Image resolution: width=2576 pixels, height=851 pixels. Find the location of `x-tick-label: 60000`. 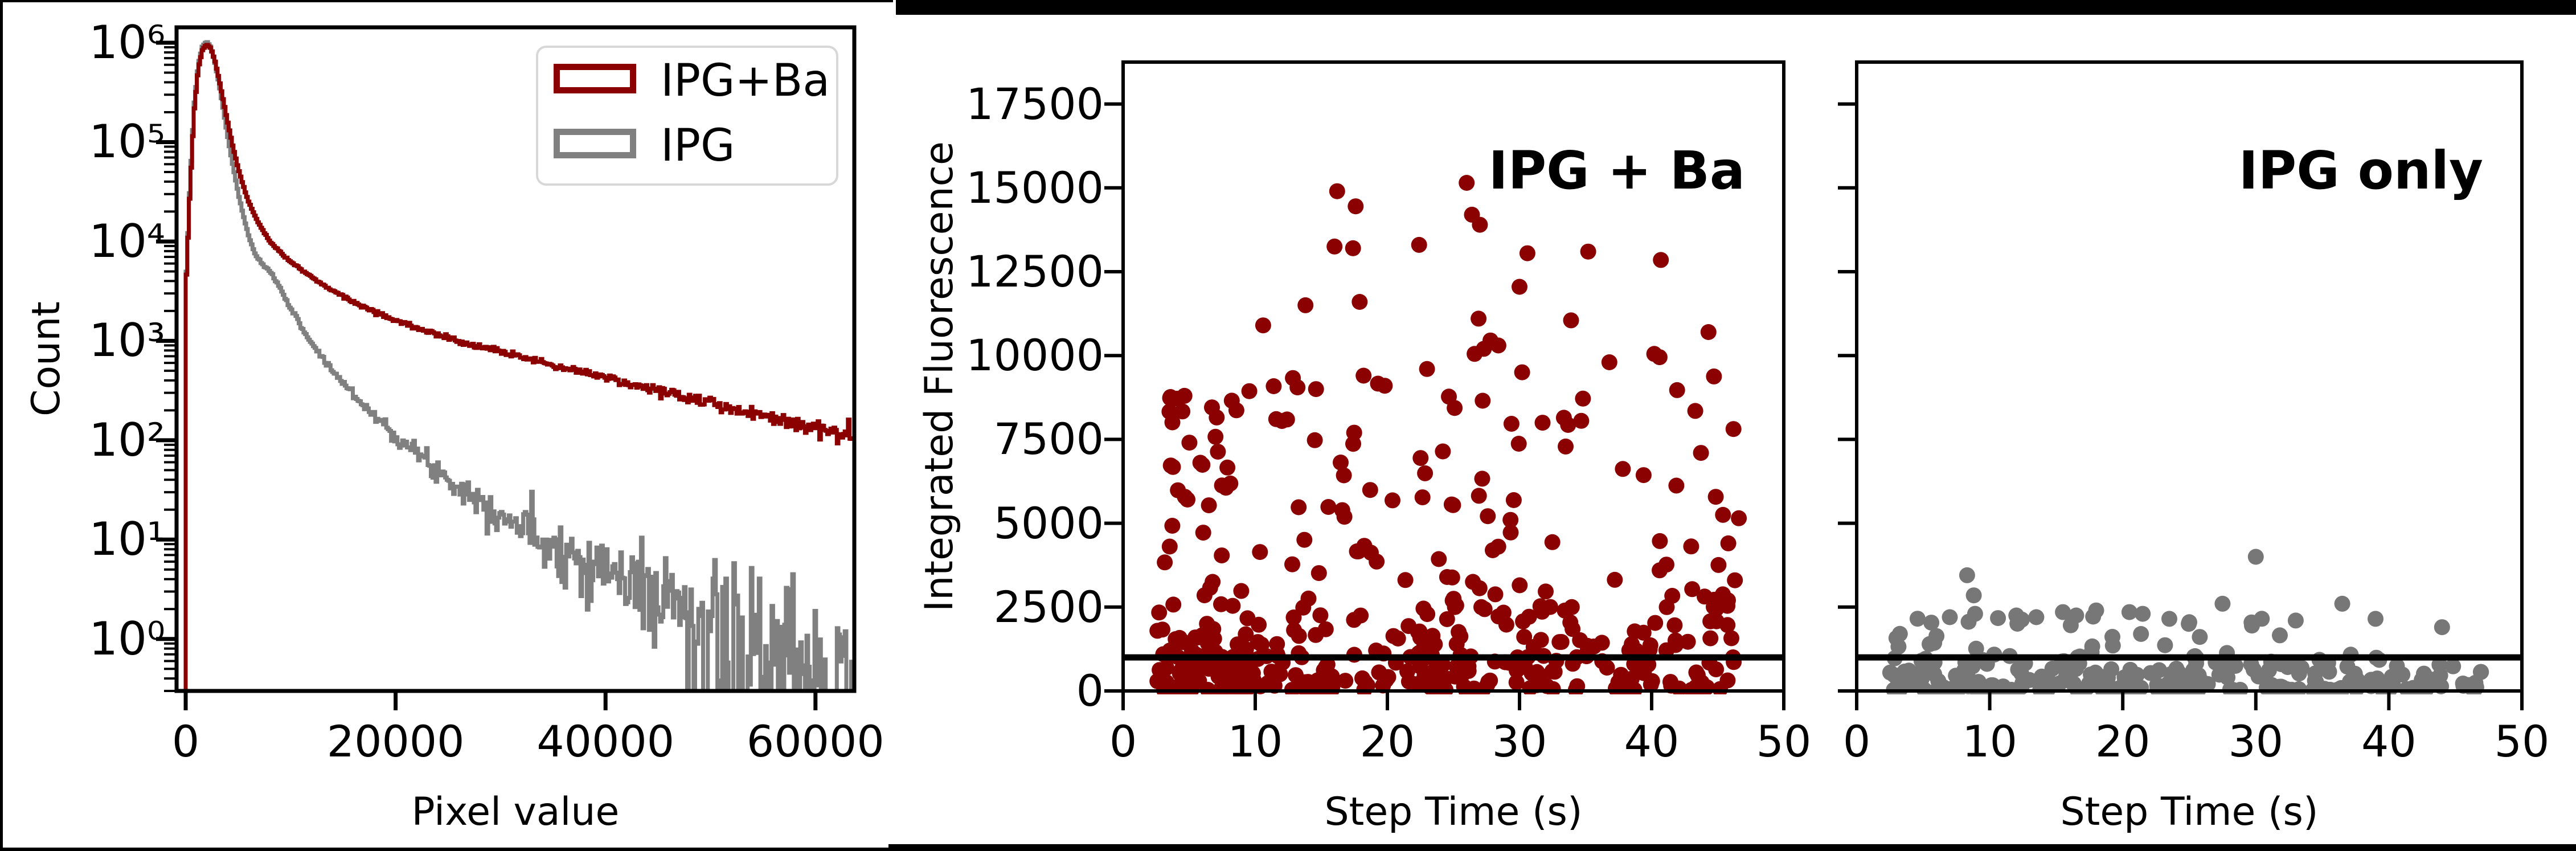

x-tick-label: 60000 is located at coordinates (815, 741).